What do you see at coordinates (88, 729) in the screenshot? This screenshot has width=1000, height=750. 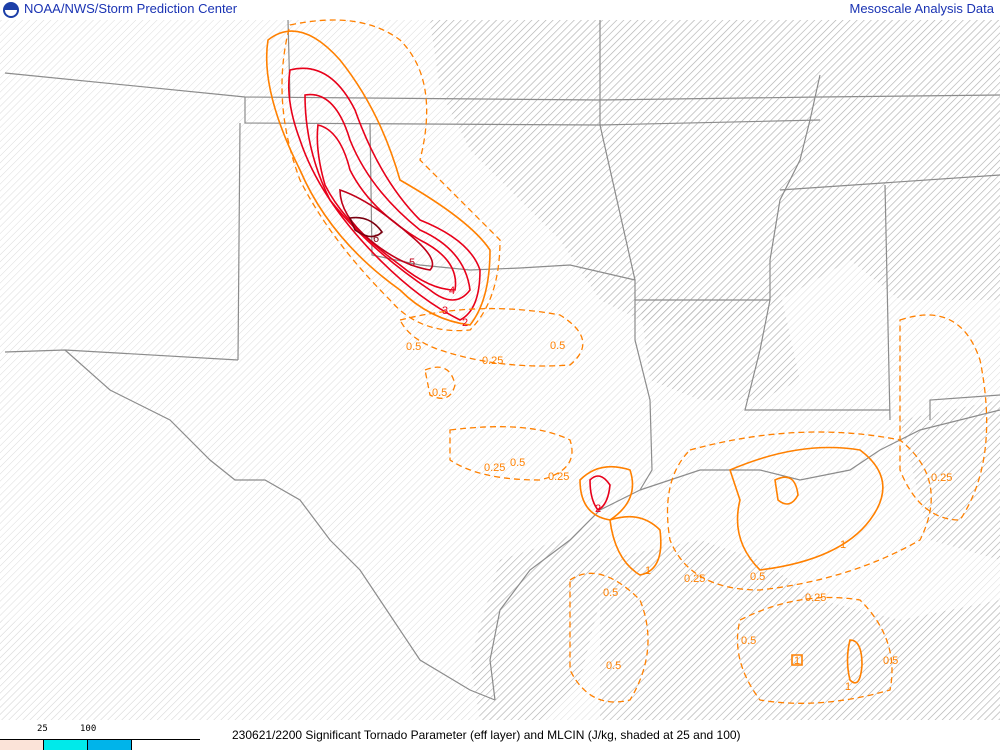 I see `legend-tick: 100` at bounding box center [88, 729].